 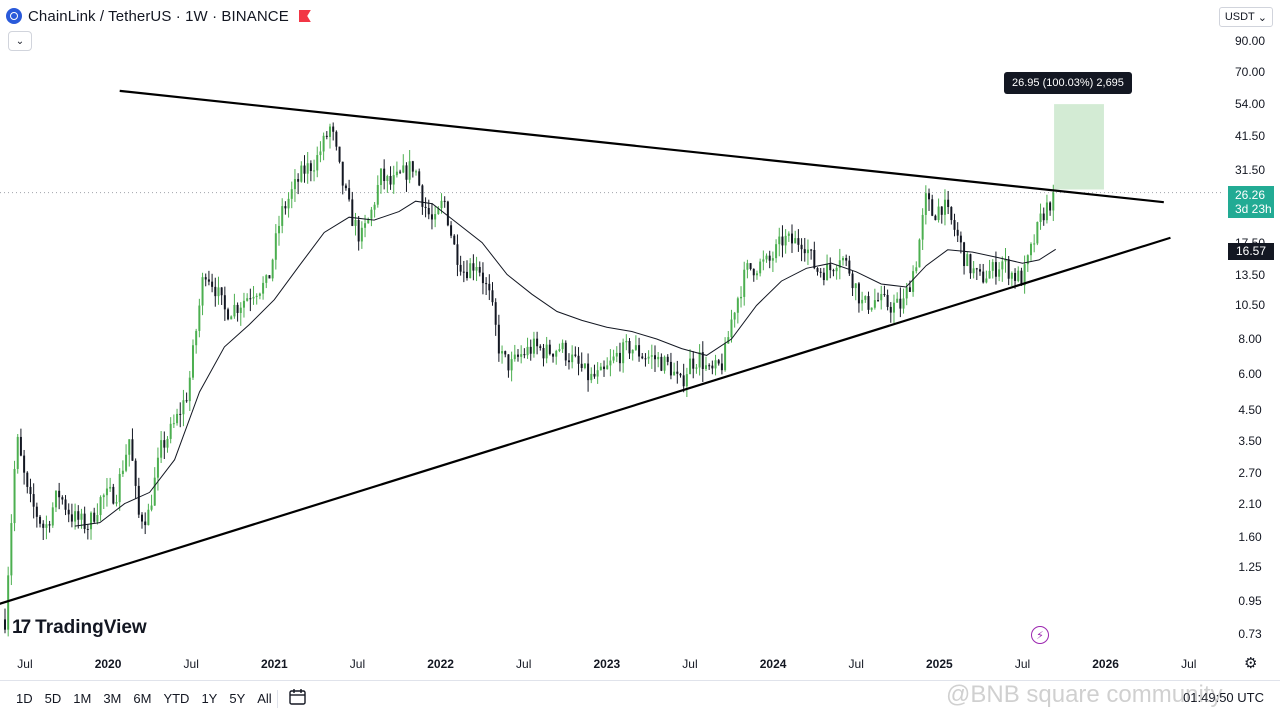 What do you see at coordinates (274, 664) in the screenshot?
I see `time-axis-label: 2021` at bounding box center [274, 664].